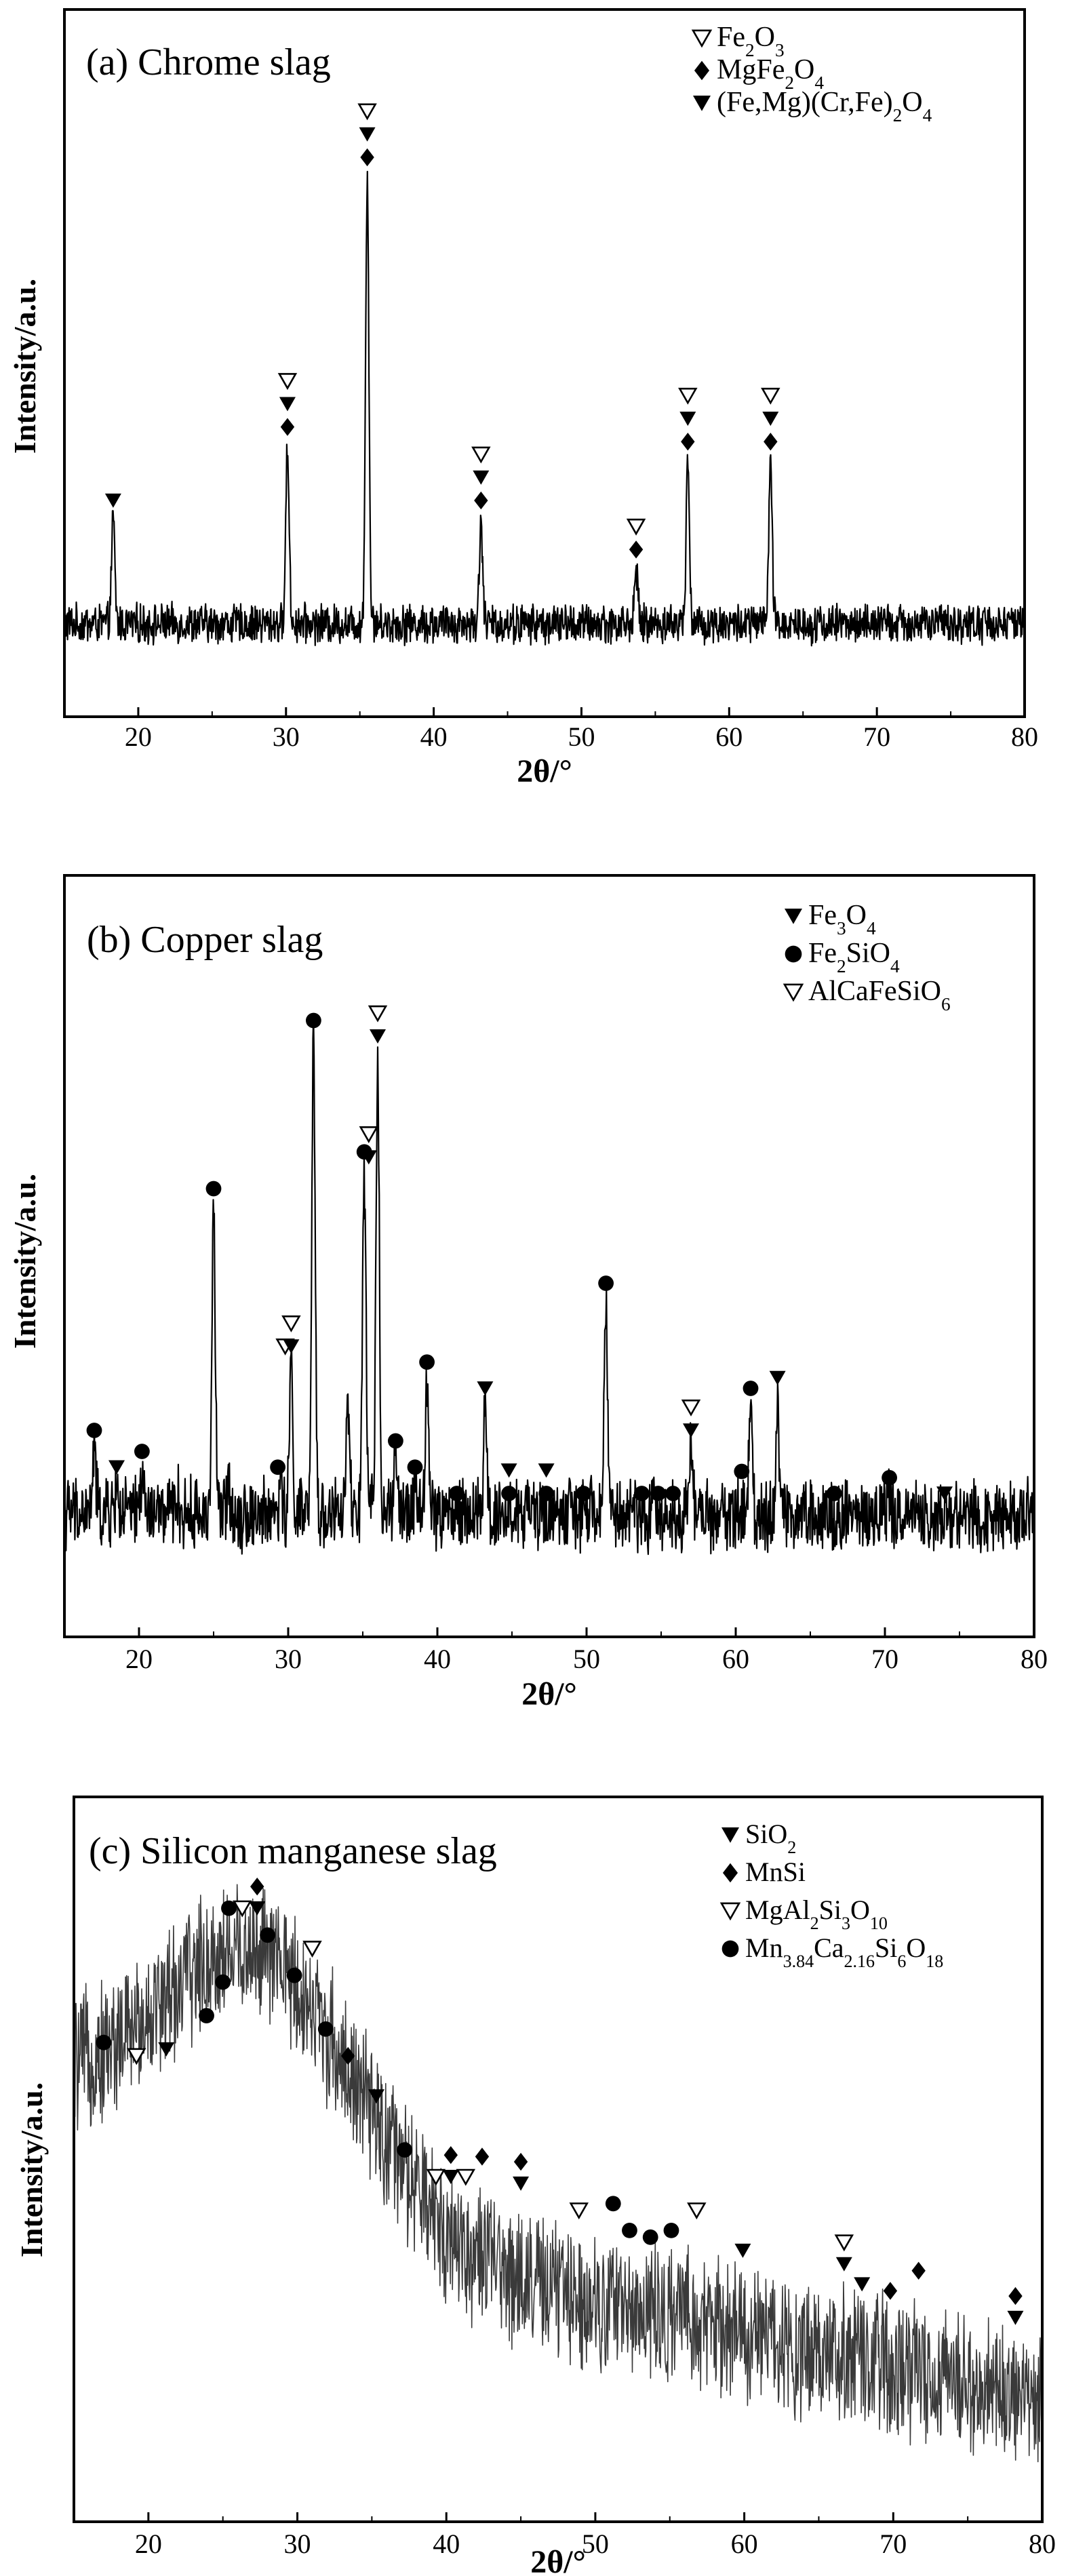 This screenshot has height=2576, width=1068. What do you see at coordinates (148, 2544) in the screenshot?
I see `x-tick-label: 20` at bounding box center [148, 2544].